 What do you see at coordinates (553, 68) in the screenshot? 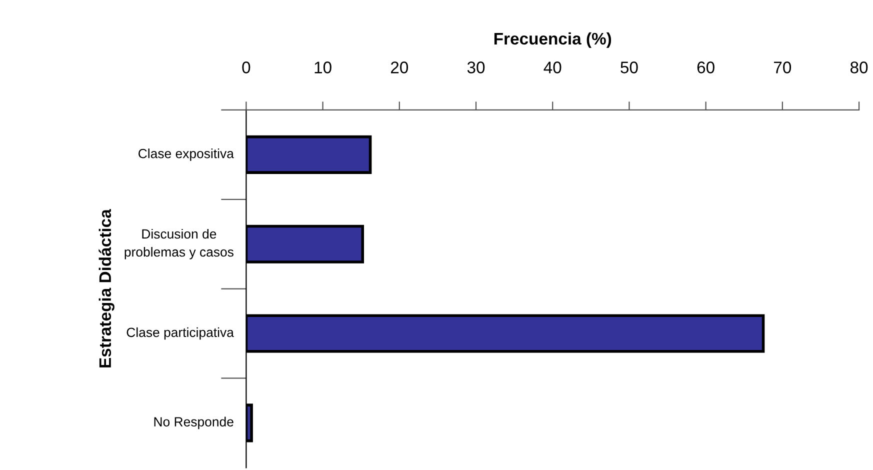
I see `x-tick-label: 40` at bounding box center [553, 68].